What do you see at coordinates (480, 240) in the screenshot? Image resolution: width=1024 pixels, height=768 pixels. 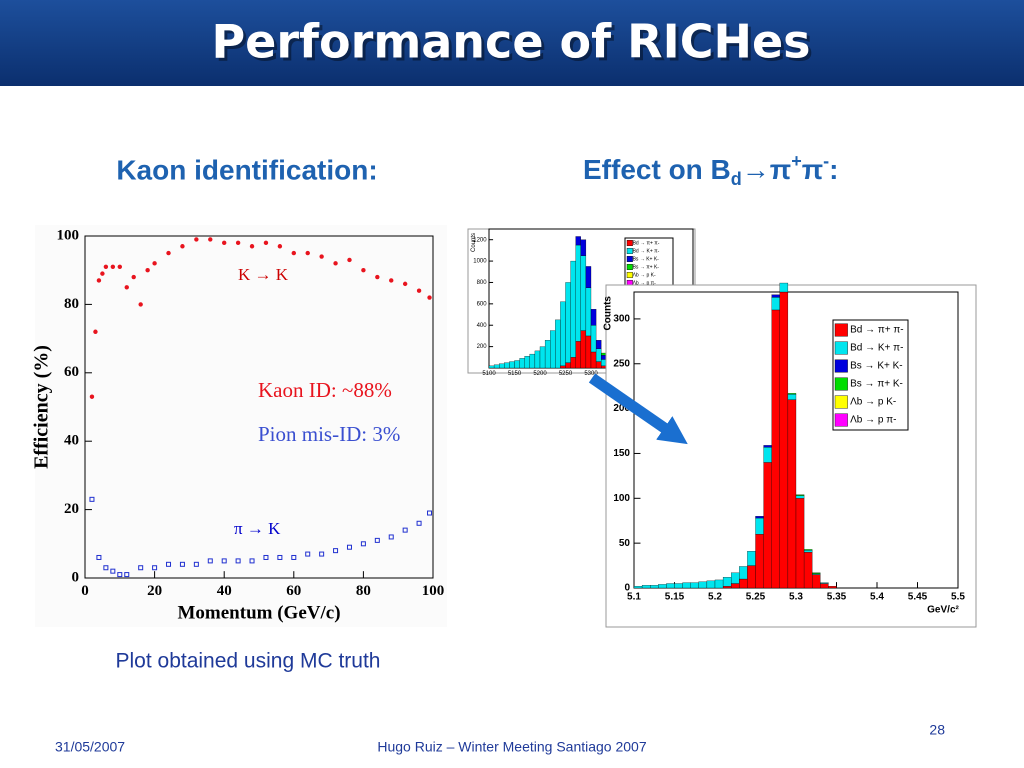 I see `y-tick-label: 1200` at bounding box center [480, 240].